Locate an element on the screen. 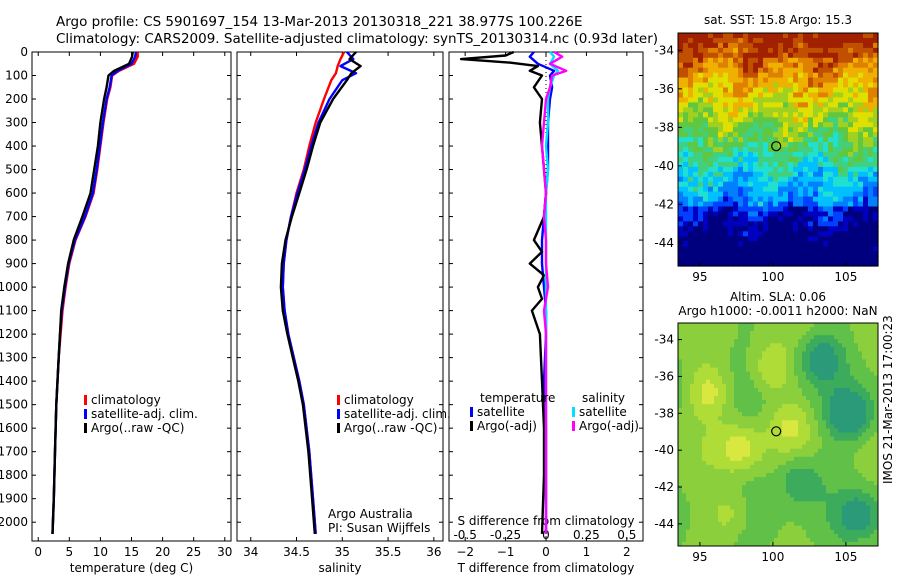 The height and width of the screenshot is (580, 900). salinity-diff-tick-label: -0.25 is located at coordinates (505, 535).